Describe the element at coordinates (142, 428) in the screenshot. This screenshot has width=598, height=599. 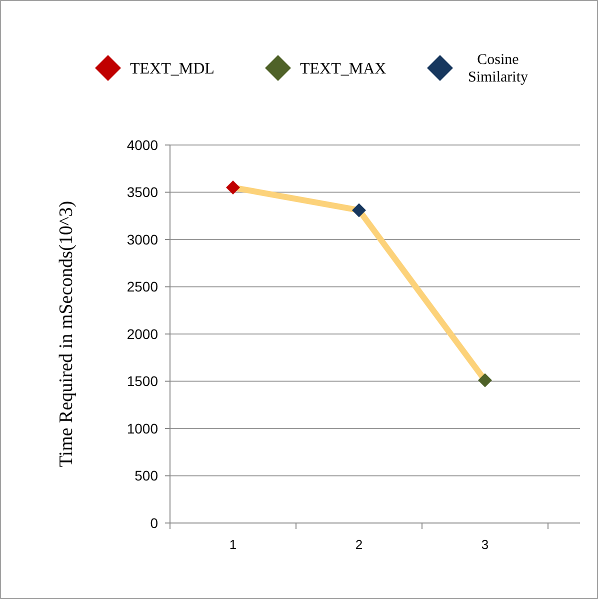
I see `y-tick-label: 1000` at that location.